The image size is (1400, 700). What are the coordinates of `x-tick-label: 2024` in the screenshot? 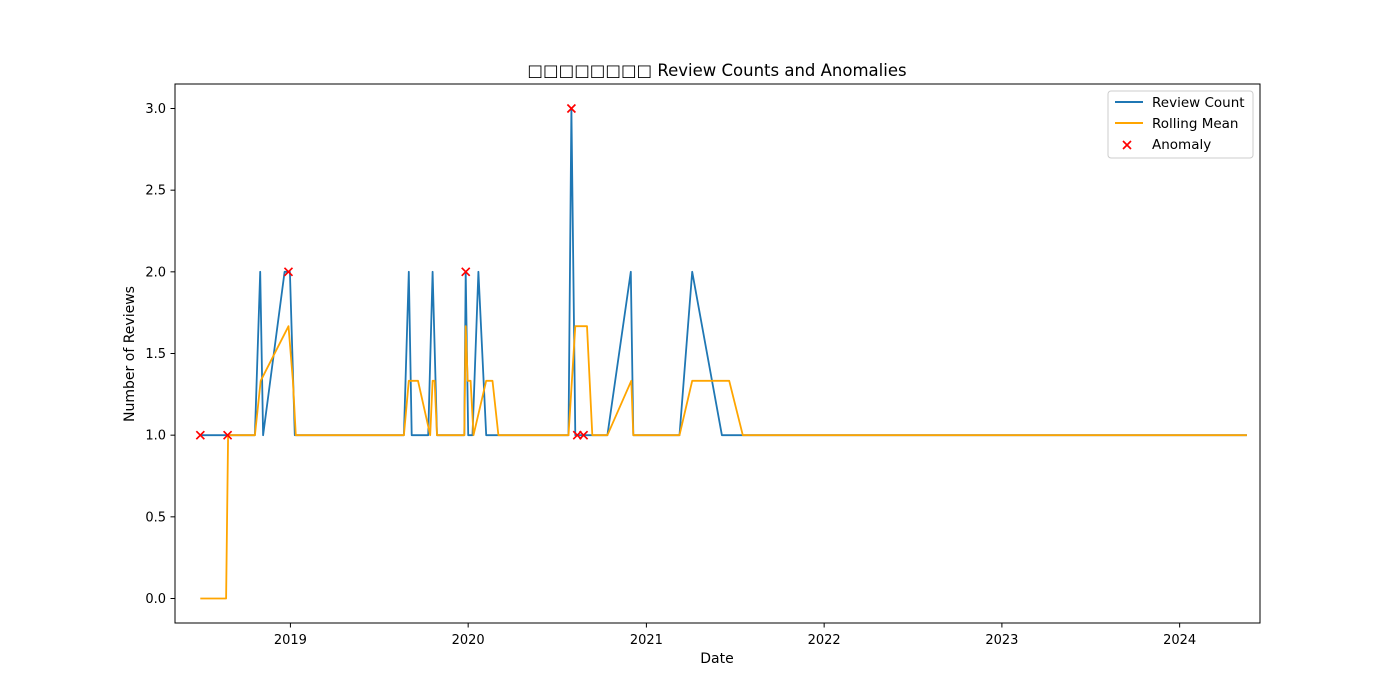 It's located at (1179, 640).